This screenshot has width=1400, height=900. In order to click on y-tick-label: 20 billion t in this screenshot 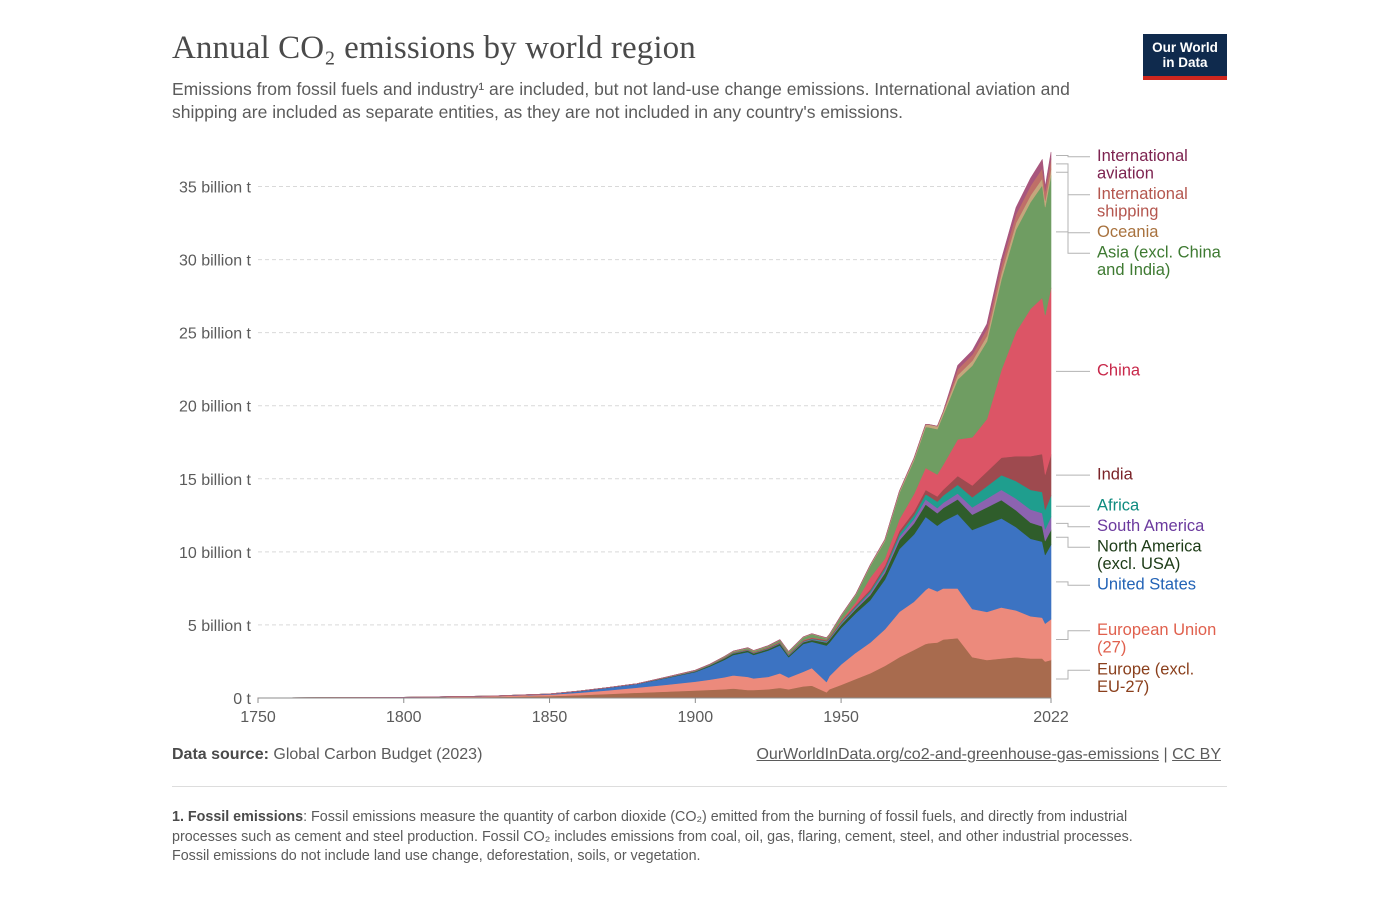, I will do `click(215, 407)`.